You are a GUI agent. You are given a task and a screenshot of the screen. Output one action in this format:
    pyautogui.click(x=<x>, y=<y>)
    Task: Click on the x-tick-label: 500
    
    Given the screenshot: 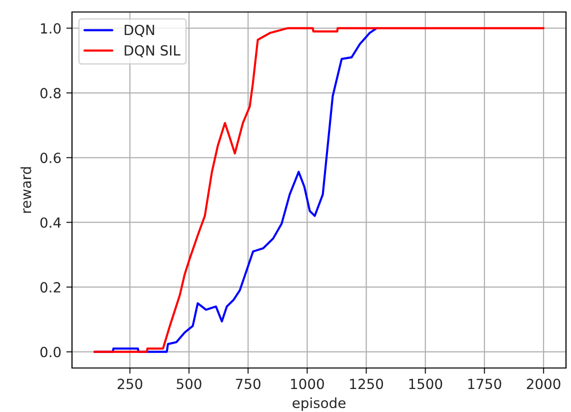 What is the action you would take?
    pyautogui.click(x=189, y=384)
    